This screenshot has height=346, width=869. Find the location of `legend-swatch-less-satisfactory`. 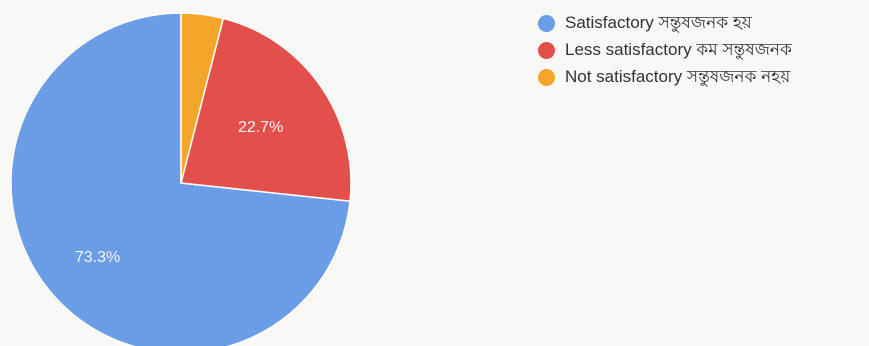

legend-swatch-less-satisfactory is located at coordinates (546, 50).